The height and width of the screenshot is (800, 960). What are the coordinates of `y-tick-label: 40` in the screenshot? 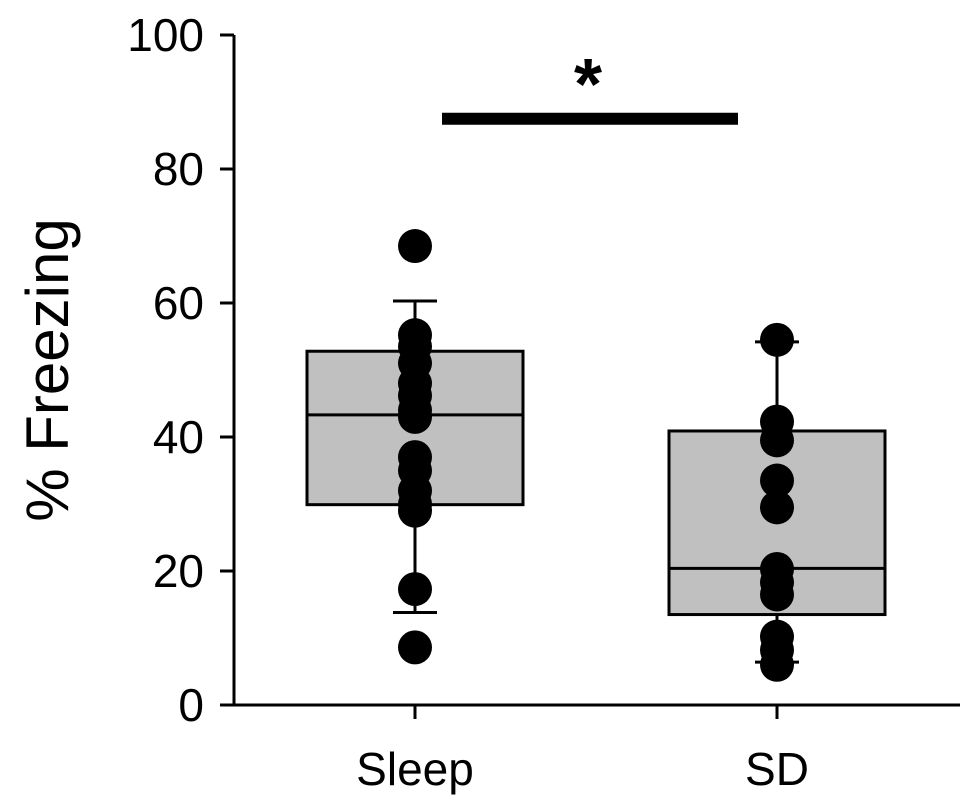 It's located at (178, 437).